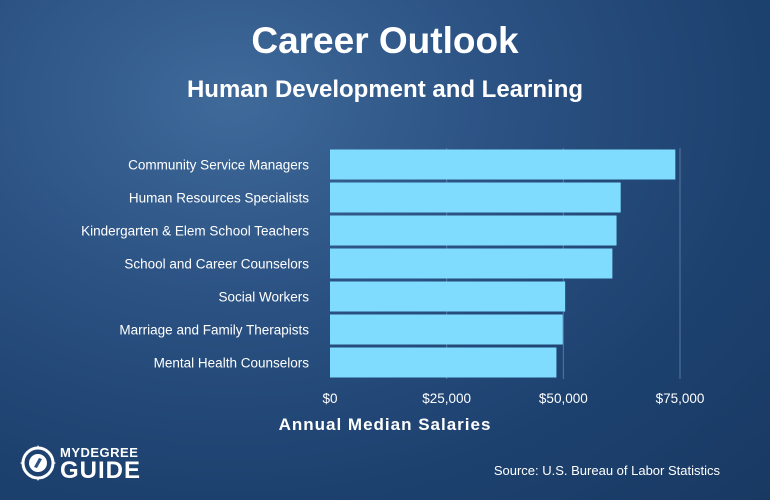  Describe the element at coordinates (219, 198) in the screenshot. I see `category-label: Human Resources Specialists` at that location.